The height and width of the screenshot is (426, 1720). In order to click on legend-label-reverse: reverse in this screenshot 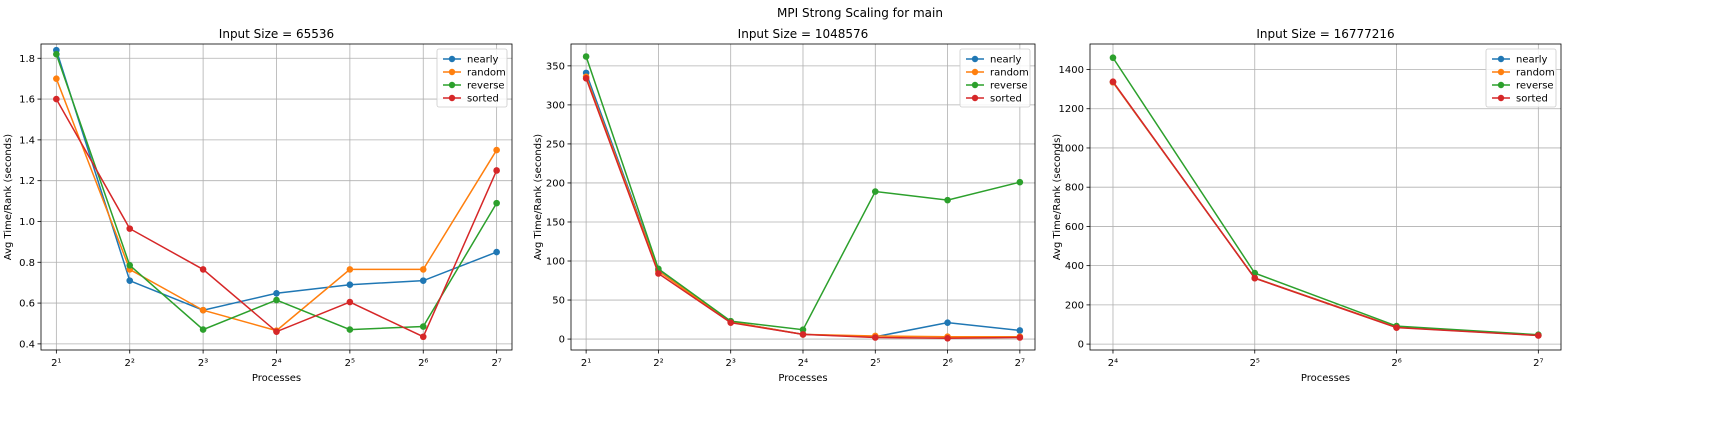, I will do `click(486, 86)`.